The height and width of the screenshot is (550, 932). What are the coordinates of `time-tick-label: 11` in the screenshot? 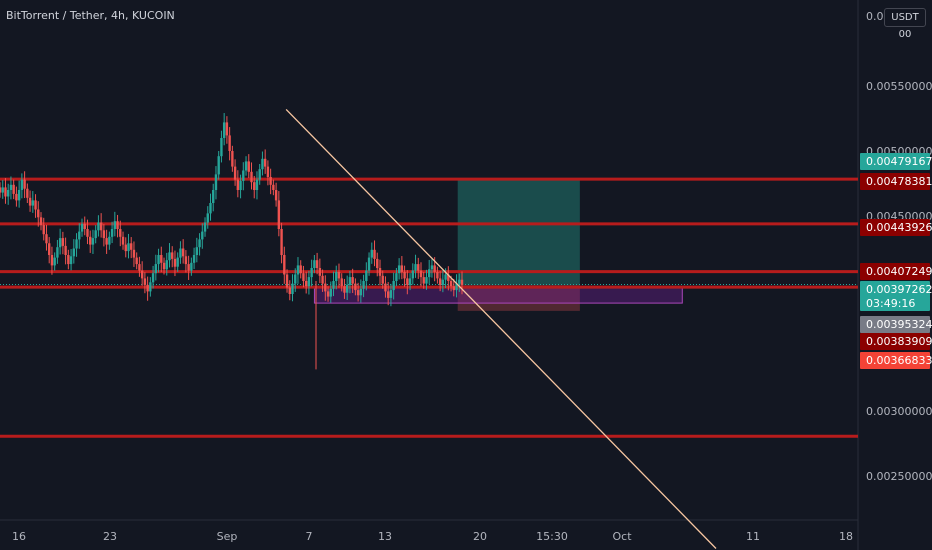 It's located at (753, 536).